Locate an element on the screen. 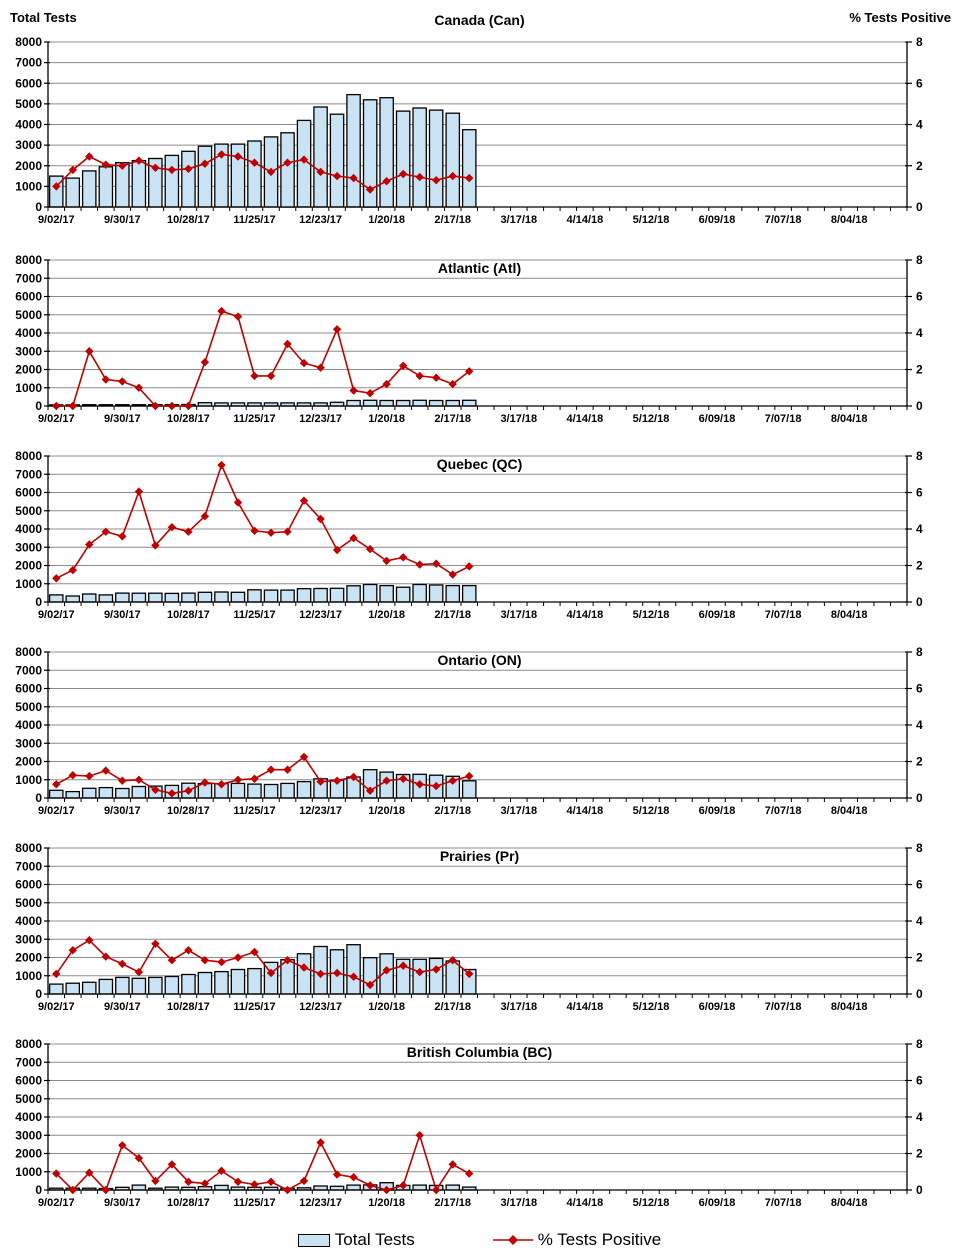 The image size is (959, 1260). legend-pct-positive-label: % Tests Positive is located at coordinates (599, 1239).